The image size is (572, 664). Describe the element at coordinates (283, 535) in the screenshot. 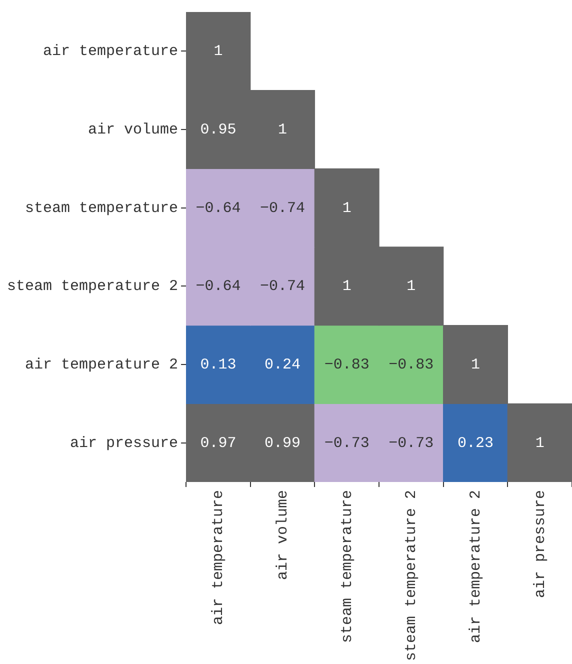

I see `x-tick-label: air volume` at that location.